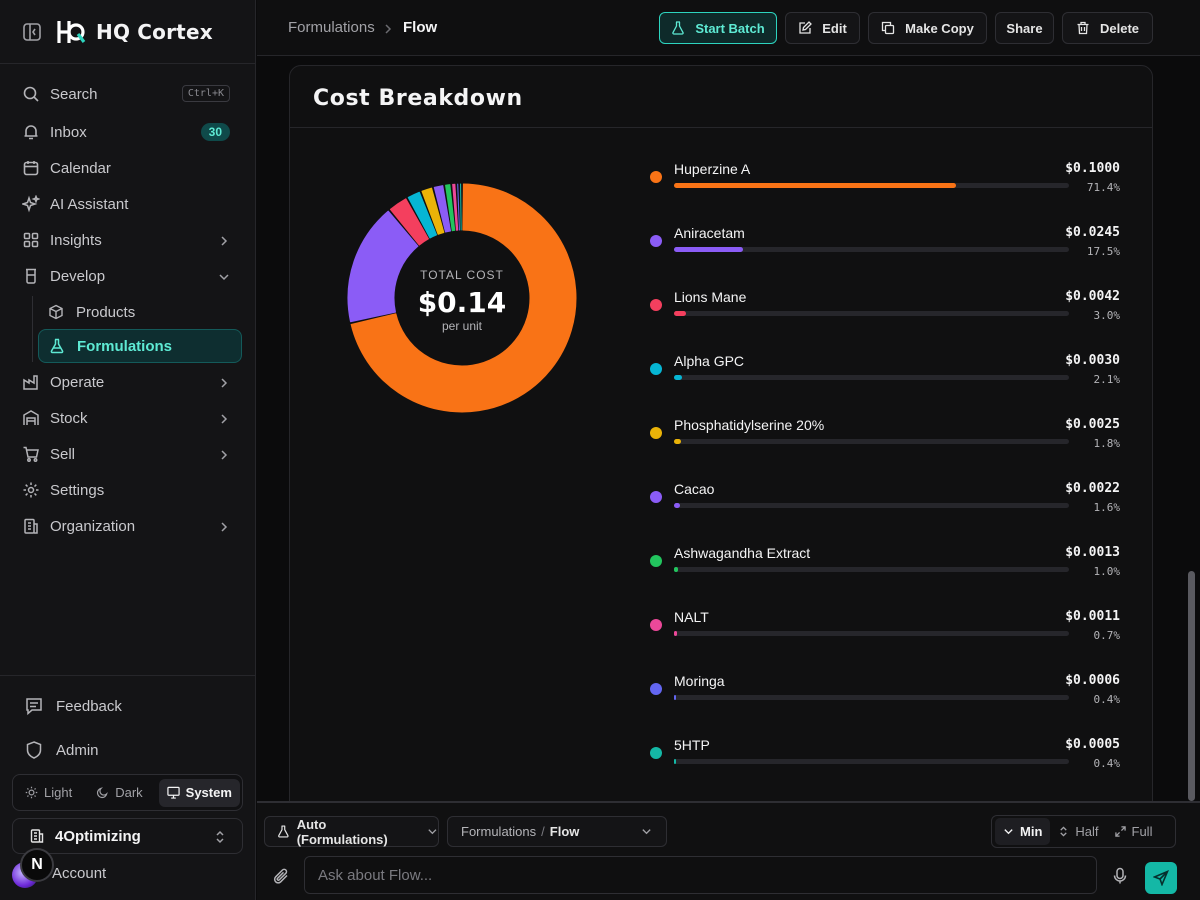 This screenshot has width=1200, height=900. What do you see at coordinates (48, 793) in the screenshot?
I see `theme-light-option: Light` at bounding box center [48, 793].